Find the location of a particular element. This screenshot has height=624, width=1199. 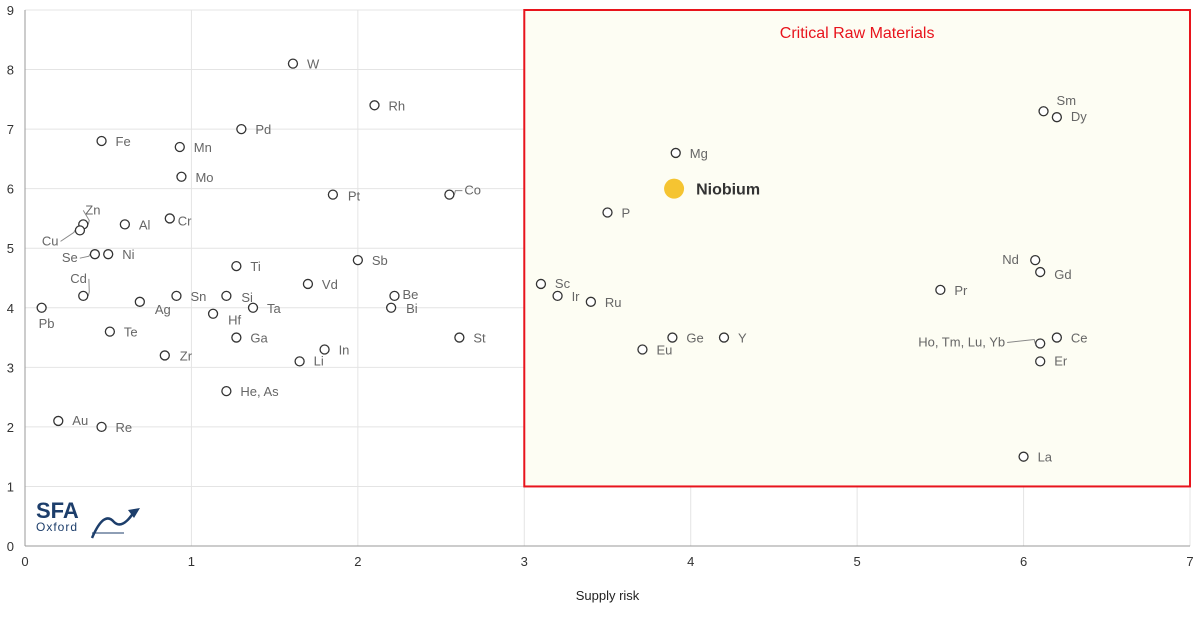

point-au is located at coordinates (58, 421).